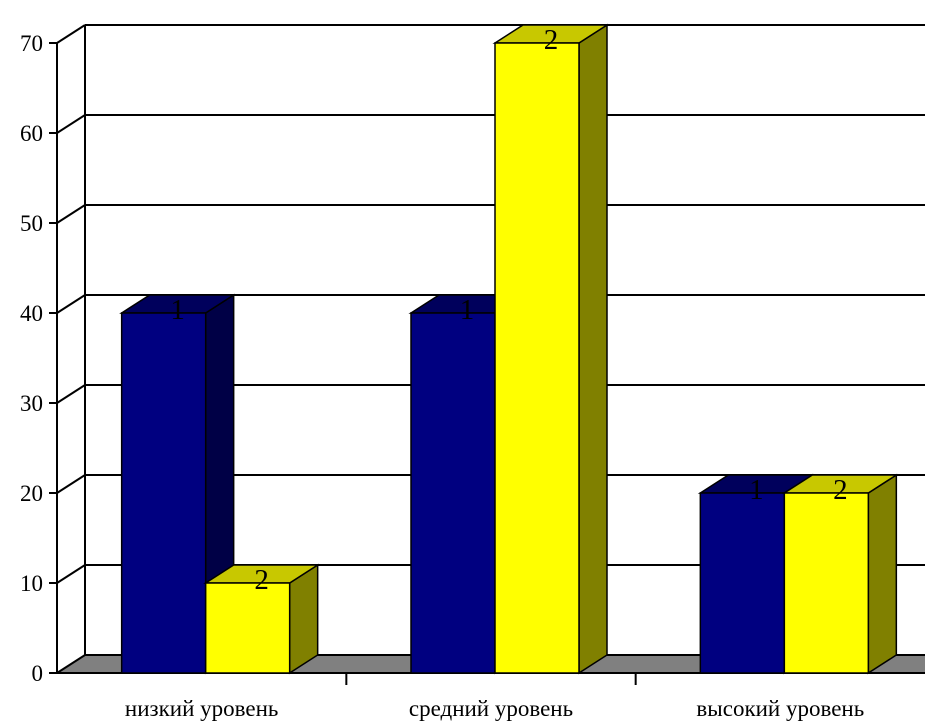  What do you see at coordinates (31, 133) in the screenshot?
I see `y-tick-label: 60` at bounding box center [31, 133].